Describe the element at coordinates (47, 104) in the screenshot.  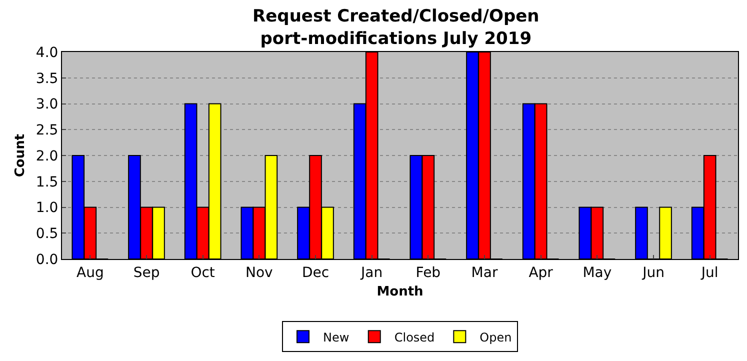
I see `y-tick-label: 3.0` at that location.